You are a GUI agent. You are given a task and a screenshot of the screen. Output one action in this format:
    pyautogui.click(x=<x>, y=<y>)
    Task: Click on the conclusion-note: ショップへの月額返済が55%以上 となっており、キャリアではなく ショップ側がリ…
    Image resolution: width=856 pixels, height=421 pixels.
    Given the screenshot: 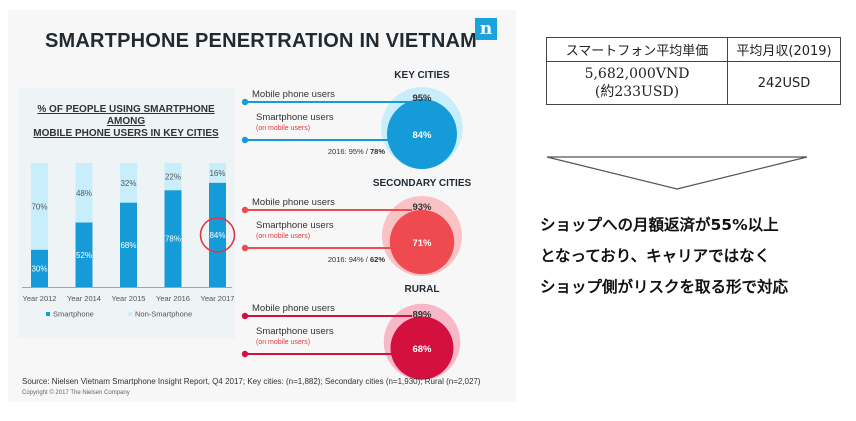 What is the action you would take?
    pyautogui.click(x=664, y=256)
    